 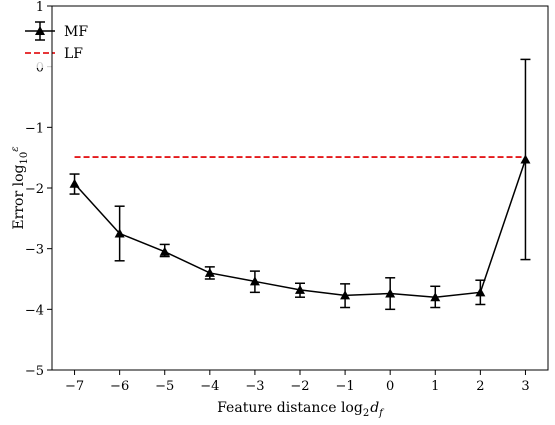 I want to click on y-axis-label-sub: 10, so click(x=24, y=158).